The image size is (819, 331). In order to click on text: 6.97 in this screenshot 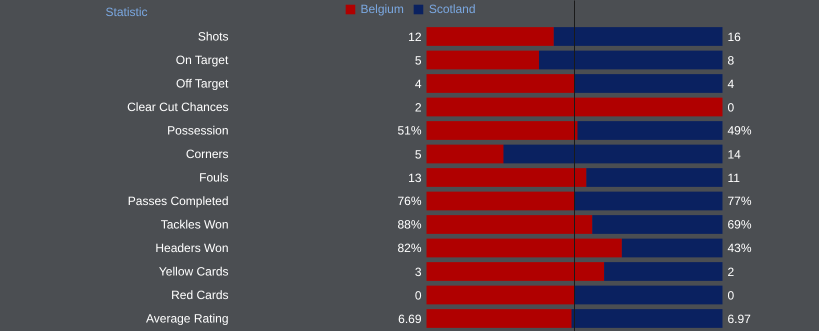, I will do `click(740, 319)`.